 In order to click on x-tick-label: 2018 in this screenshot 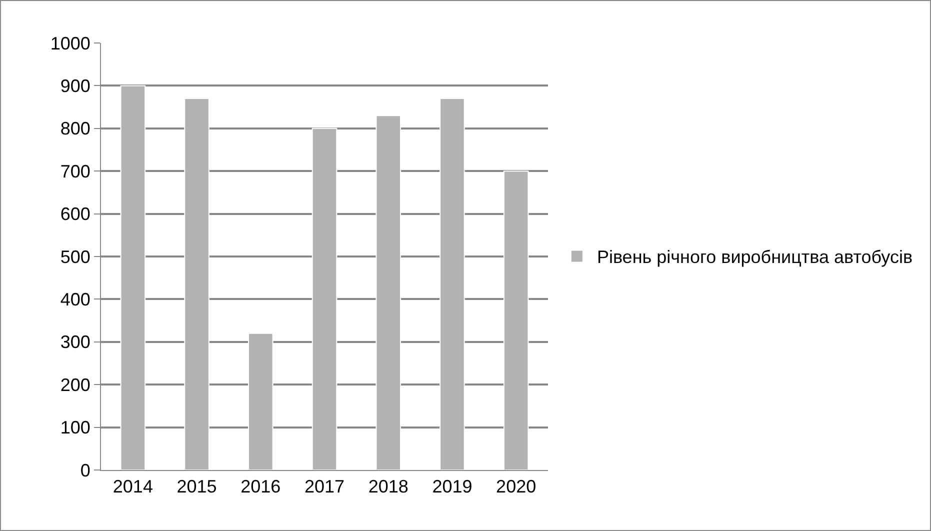, I will do `click(388, 486)`.